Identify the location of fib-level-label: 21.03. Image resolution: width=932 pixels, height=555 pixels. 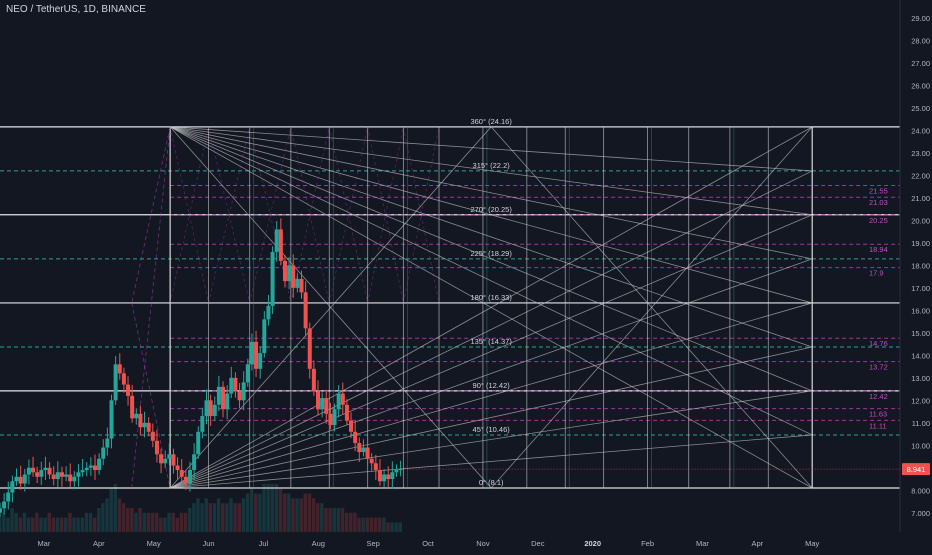
(878, 202).